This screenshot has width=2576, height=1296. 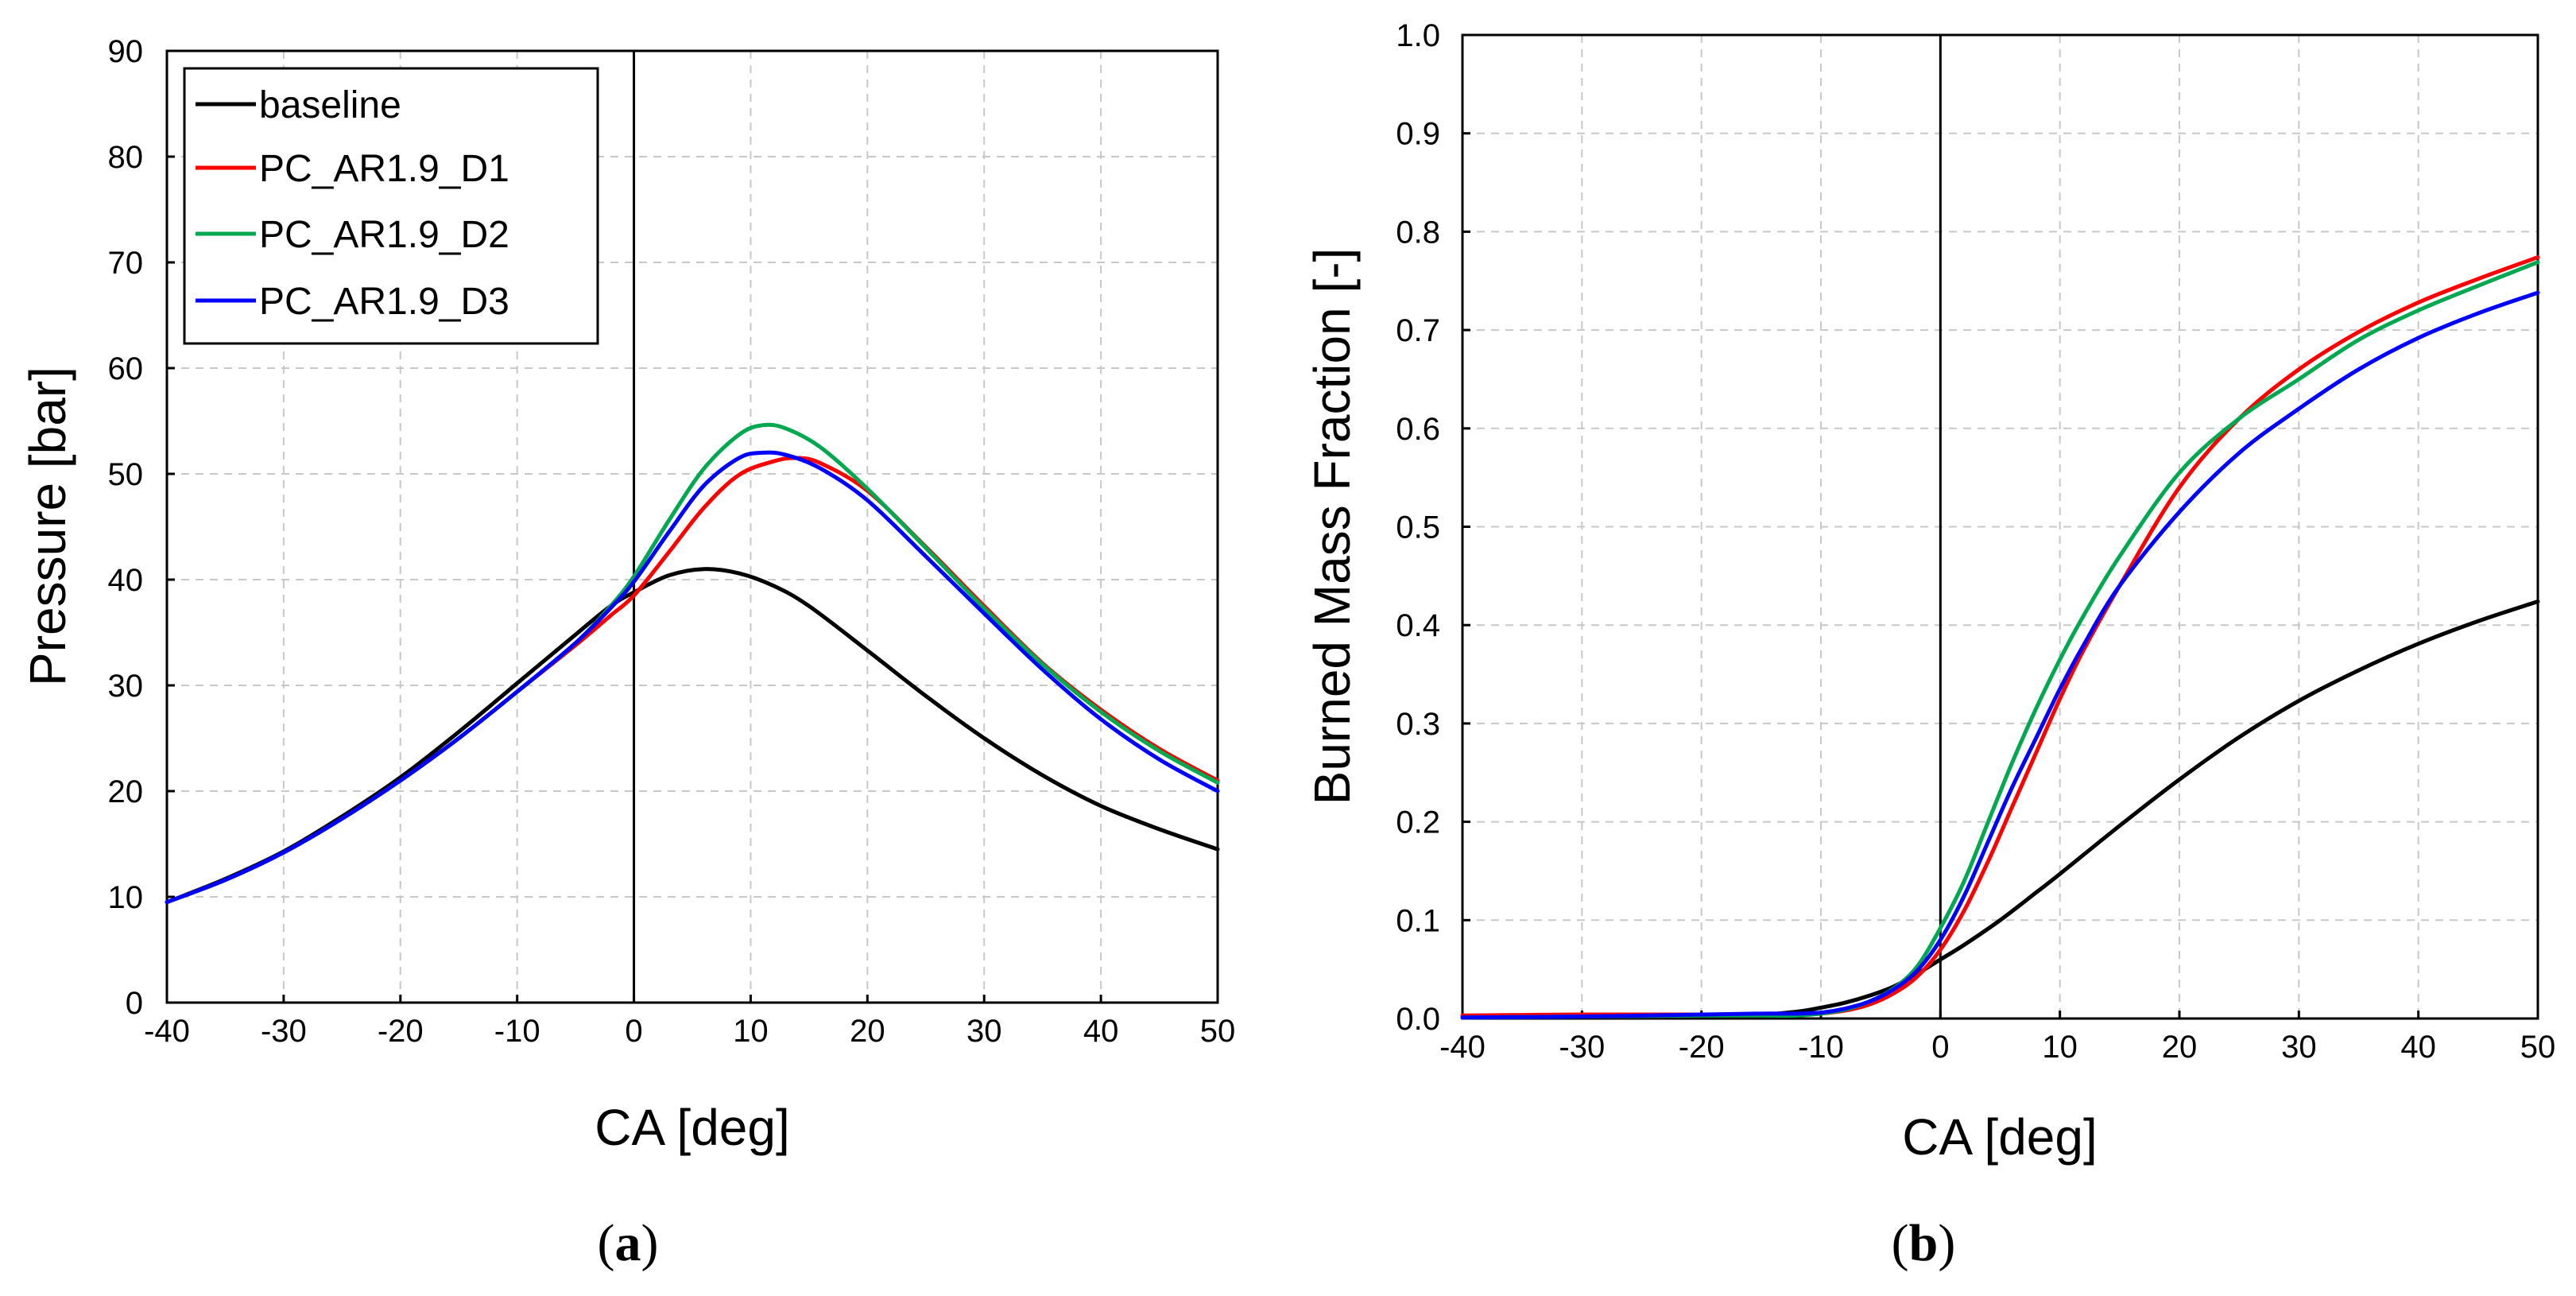 What do you see at coordinates (2538, 1047) in the screenshot?
I see `panel-b-xtick-label: 50` at bounding box center [2538, 1047].